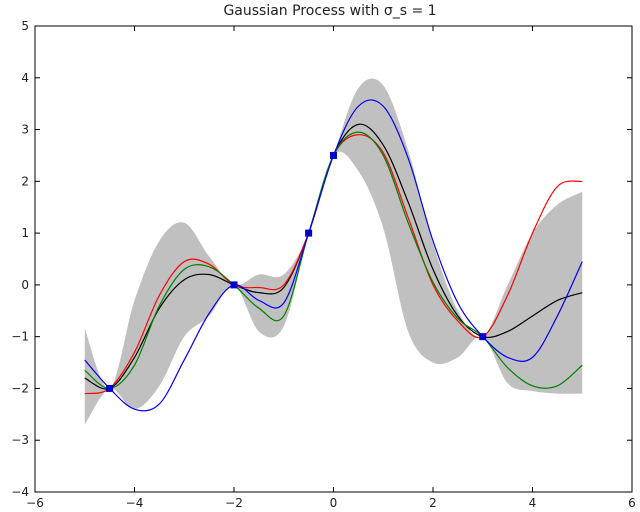 The width and height of the screenshot is (640, 512). What do you see at coordinates (234, 503) in the screenshot?
I see `x-tick-label: −2` at bounding box center [234, 503].